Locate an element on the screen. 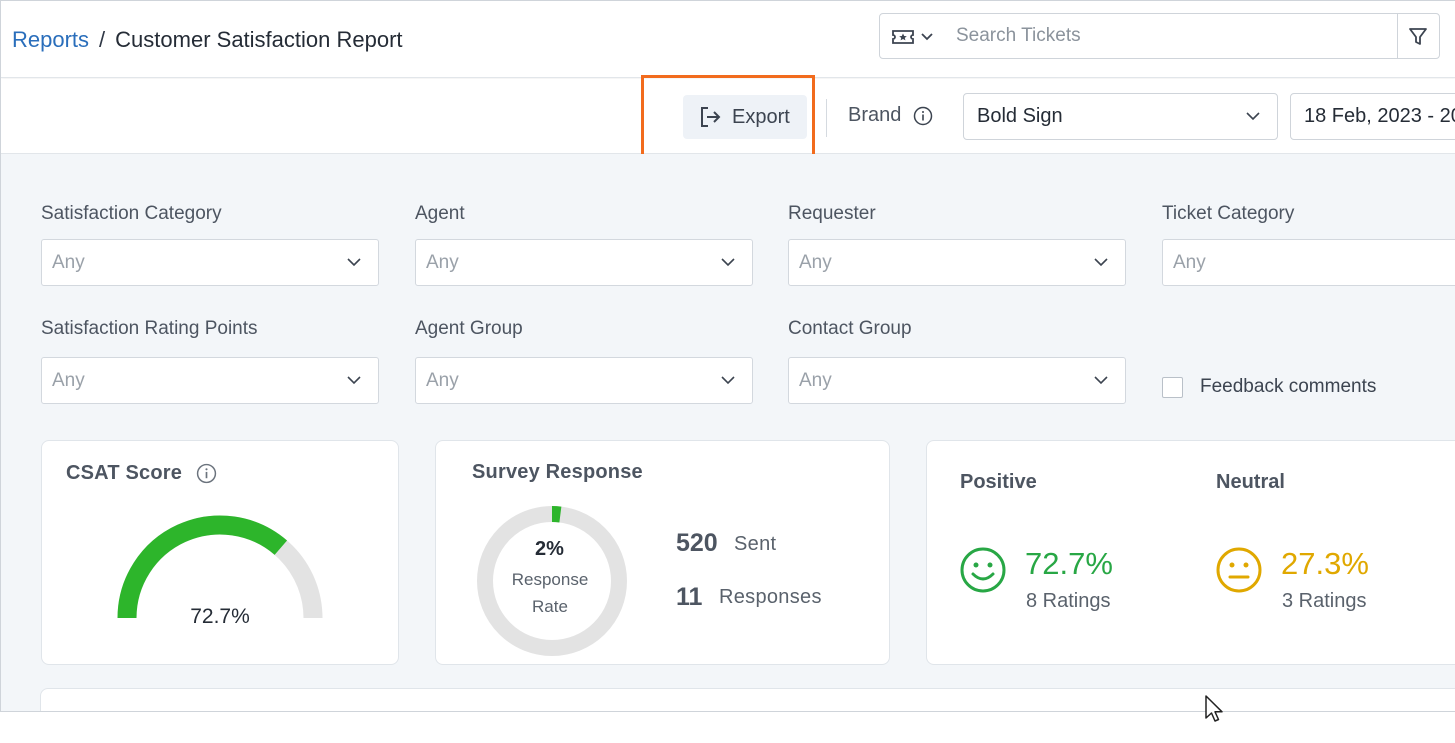 The image size is (1455, 743). ticket-type-selector is located at coordinates (915, 37).